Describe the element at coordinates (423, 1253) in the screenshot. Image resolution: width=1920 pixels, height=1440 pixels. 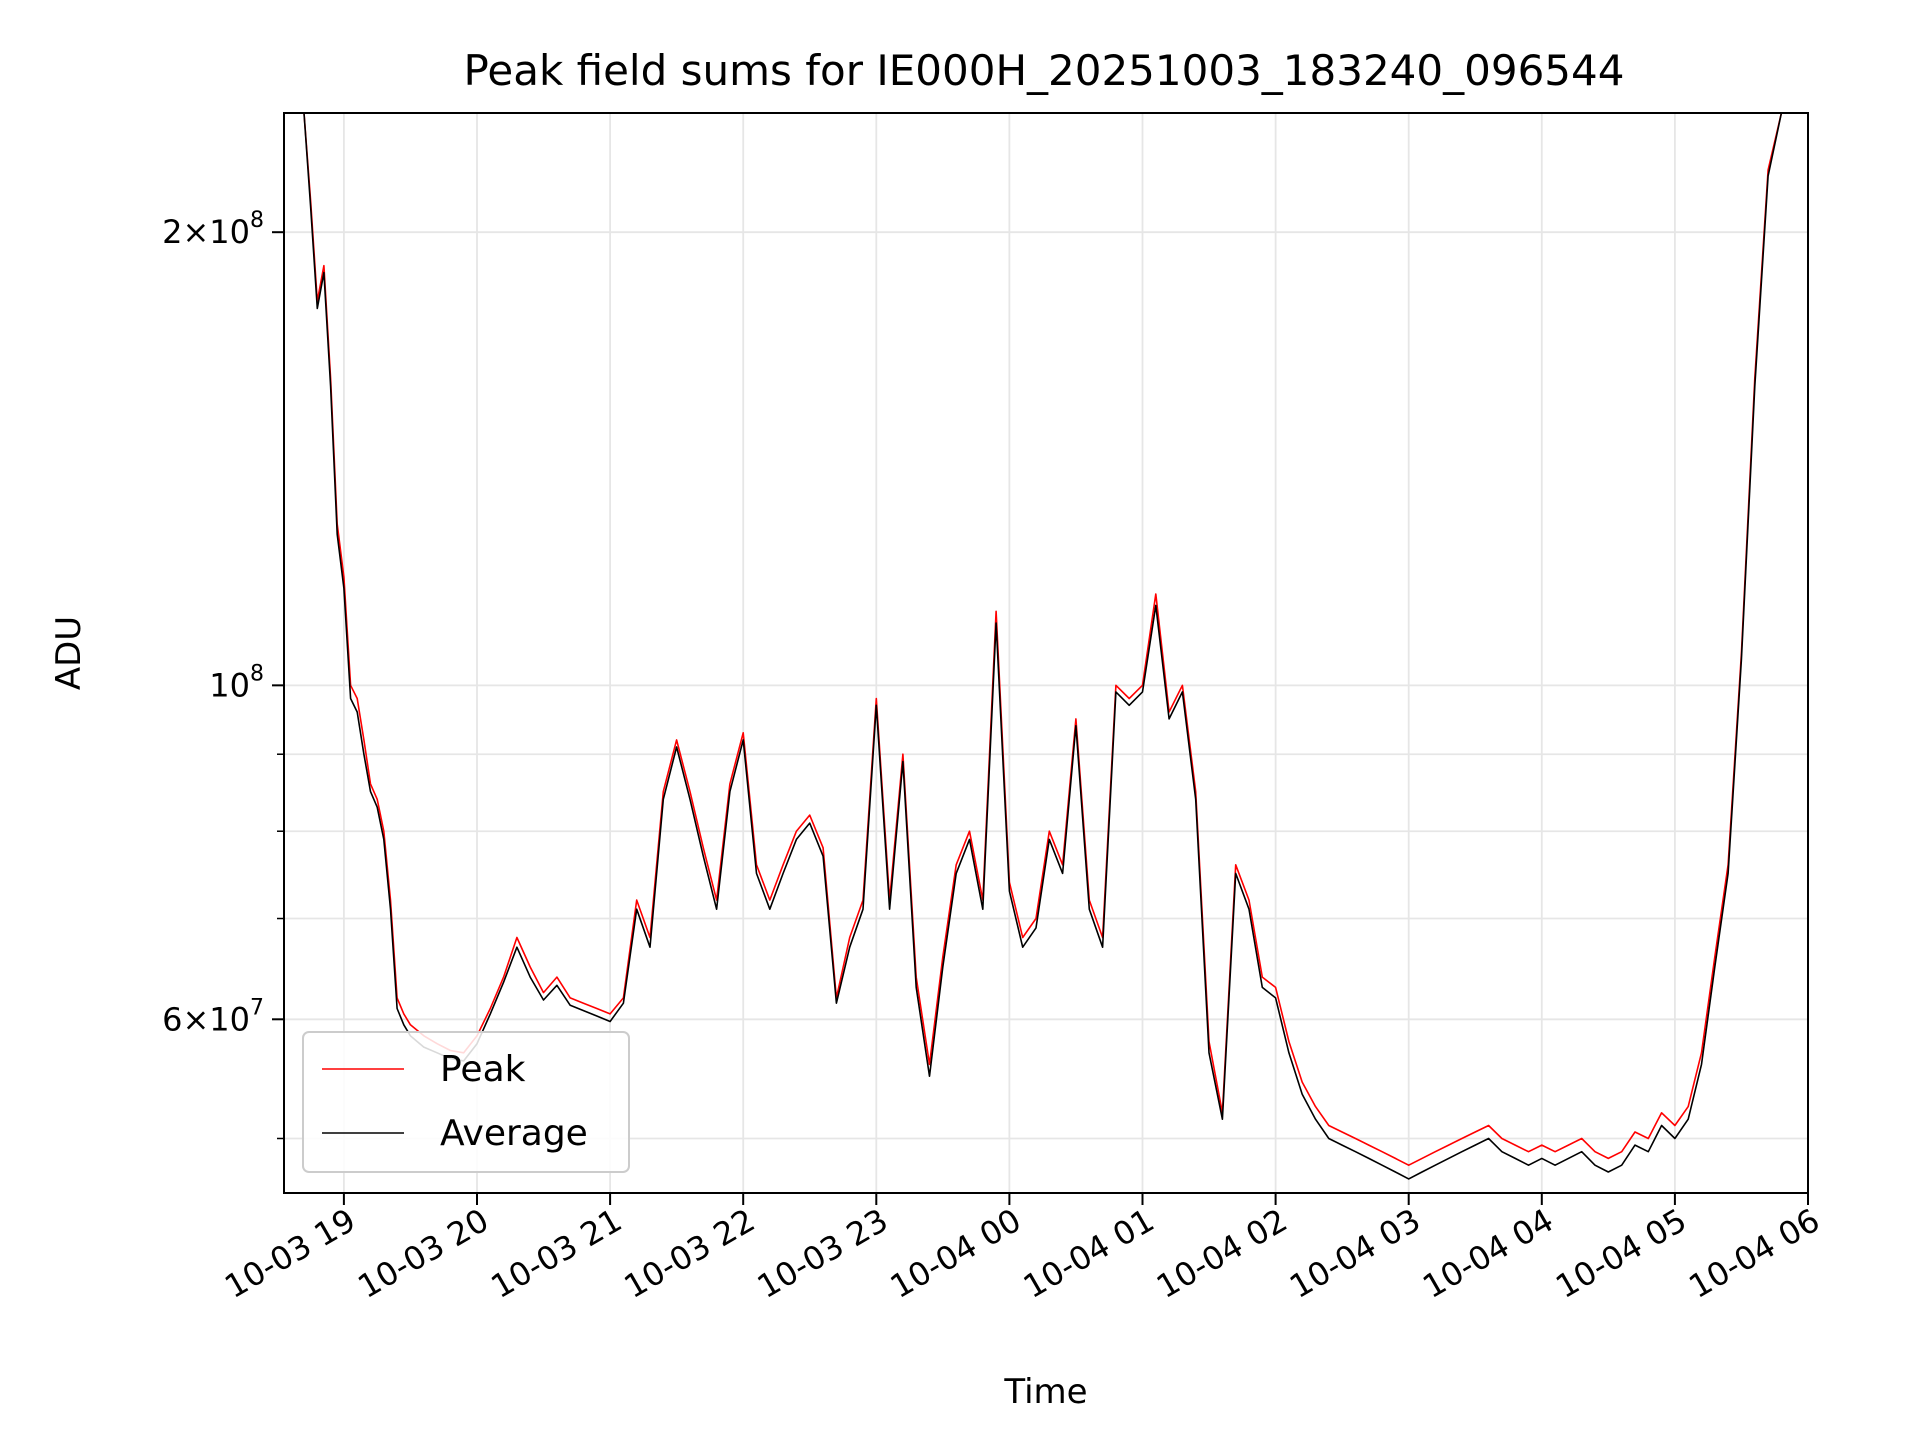
I see `x-tick-label: 10-03 20` at that location.